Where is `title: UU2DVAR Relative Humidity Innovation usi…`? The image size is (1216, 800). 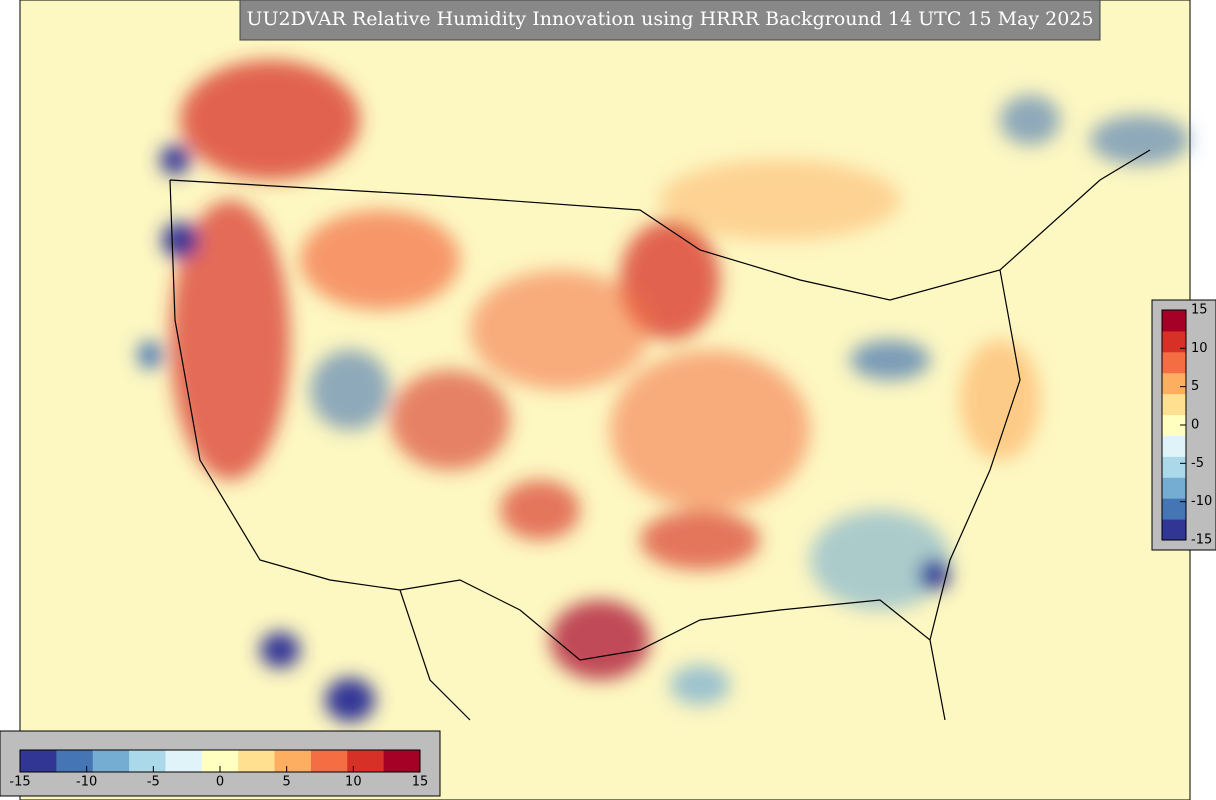 title: UU2DVAR Relative Humidity Innovation usi… is located at coordinates (669, 19).